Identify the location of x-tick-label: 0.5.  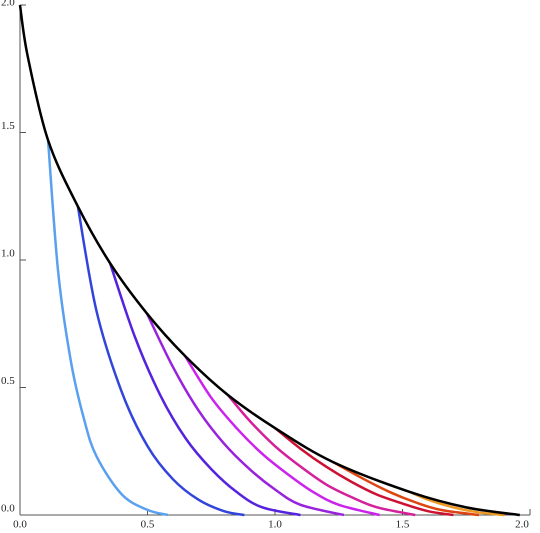
(148, 525).